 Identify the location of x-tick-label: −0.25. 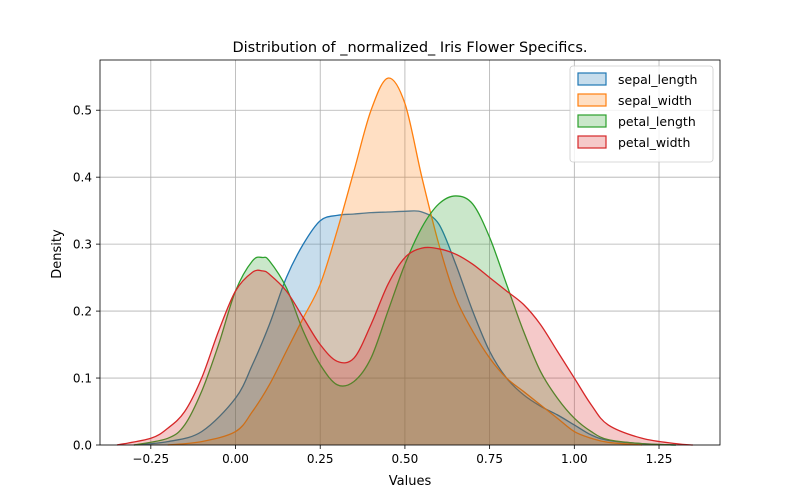
(150, 459).